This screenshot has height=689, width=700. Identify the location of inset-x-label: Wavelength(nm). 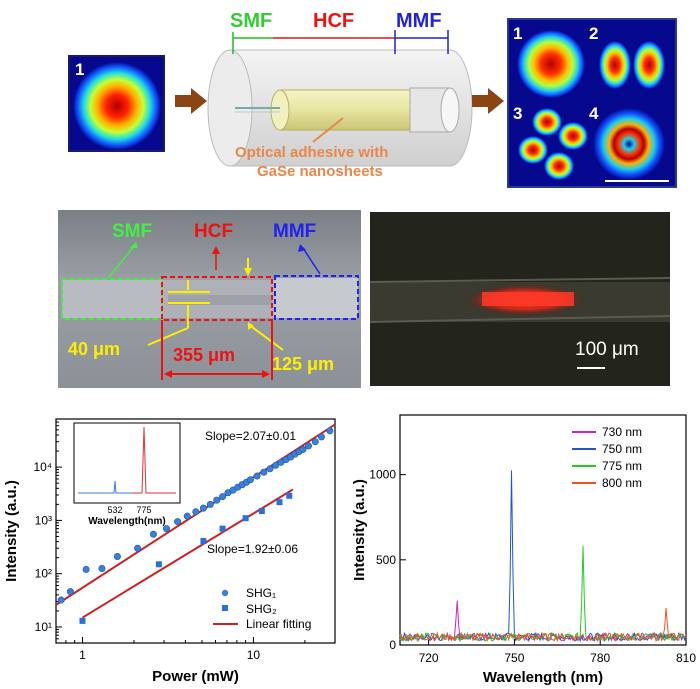
(126, 521).